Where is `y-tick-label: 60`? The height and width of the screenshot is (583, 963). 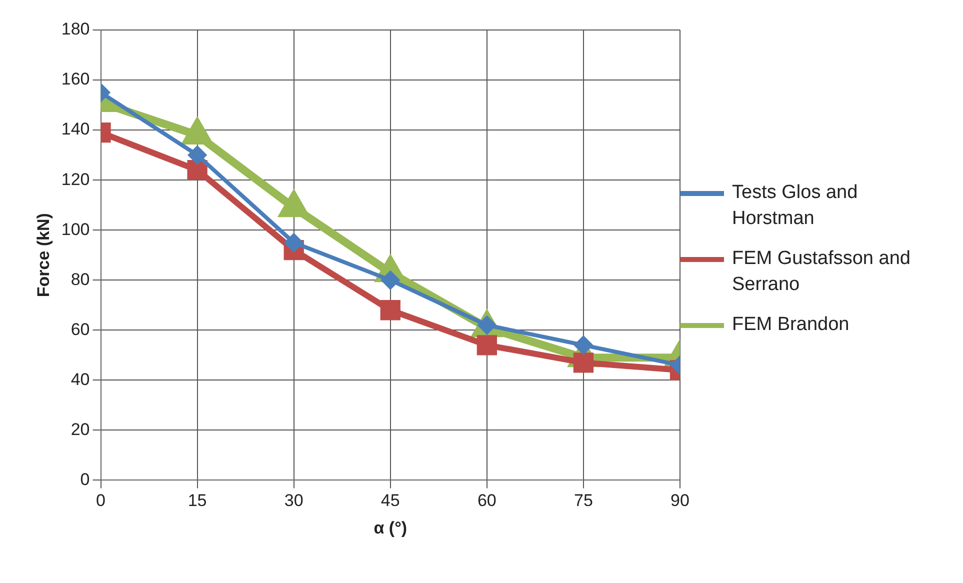 y-tick-label: 60 is located at coordinates (80, 329).